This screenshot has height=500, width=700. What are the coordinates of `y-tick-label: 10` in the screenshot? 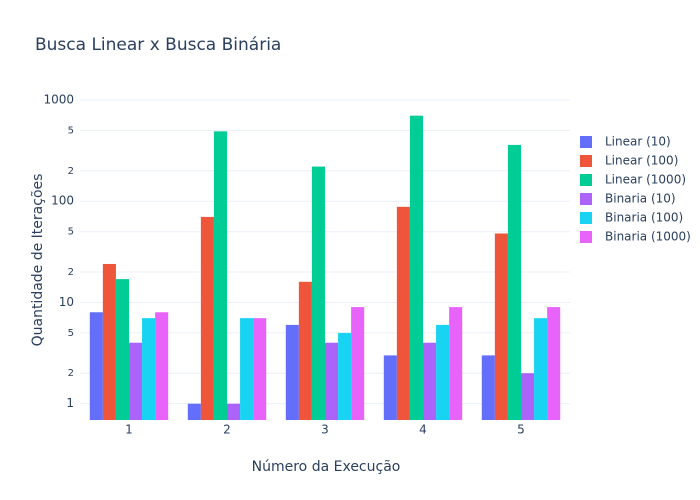 It's located at (66, 302).